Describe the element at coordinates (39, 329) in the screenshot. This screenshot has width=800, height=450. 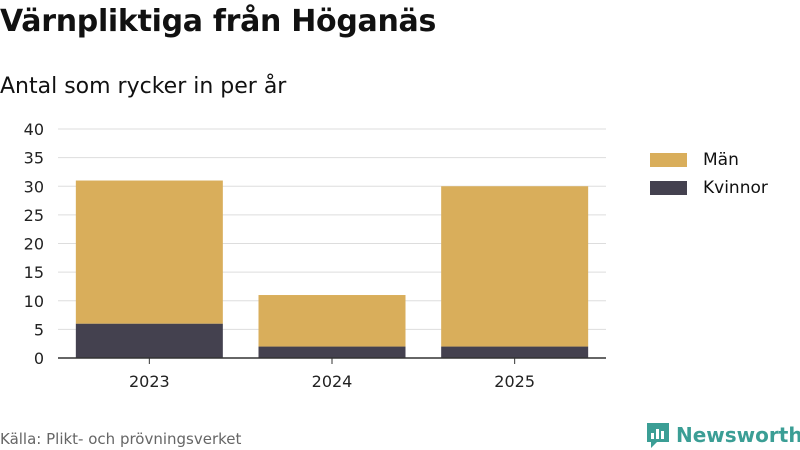
I see `y-tick-label: 5` at that location.